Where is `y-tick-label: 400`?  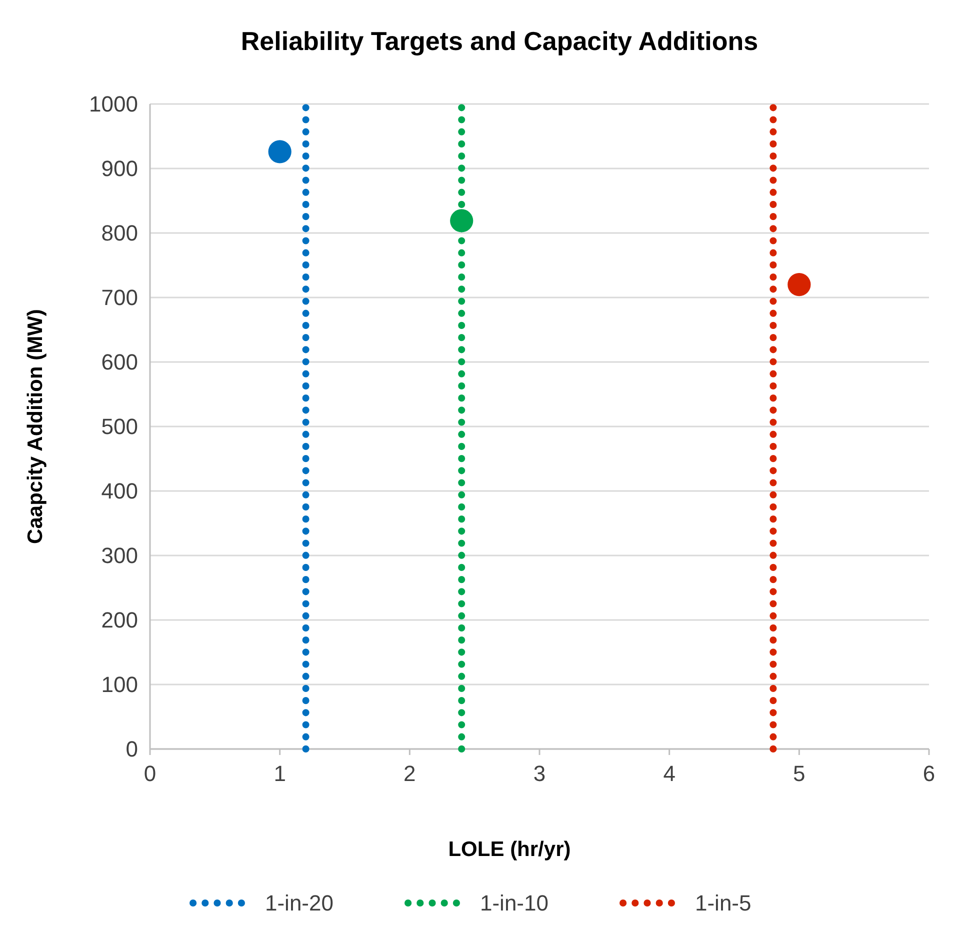 y-tick-label: 400 is located at coordinates (119, 491).